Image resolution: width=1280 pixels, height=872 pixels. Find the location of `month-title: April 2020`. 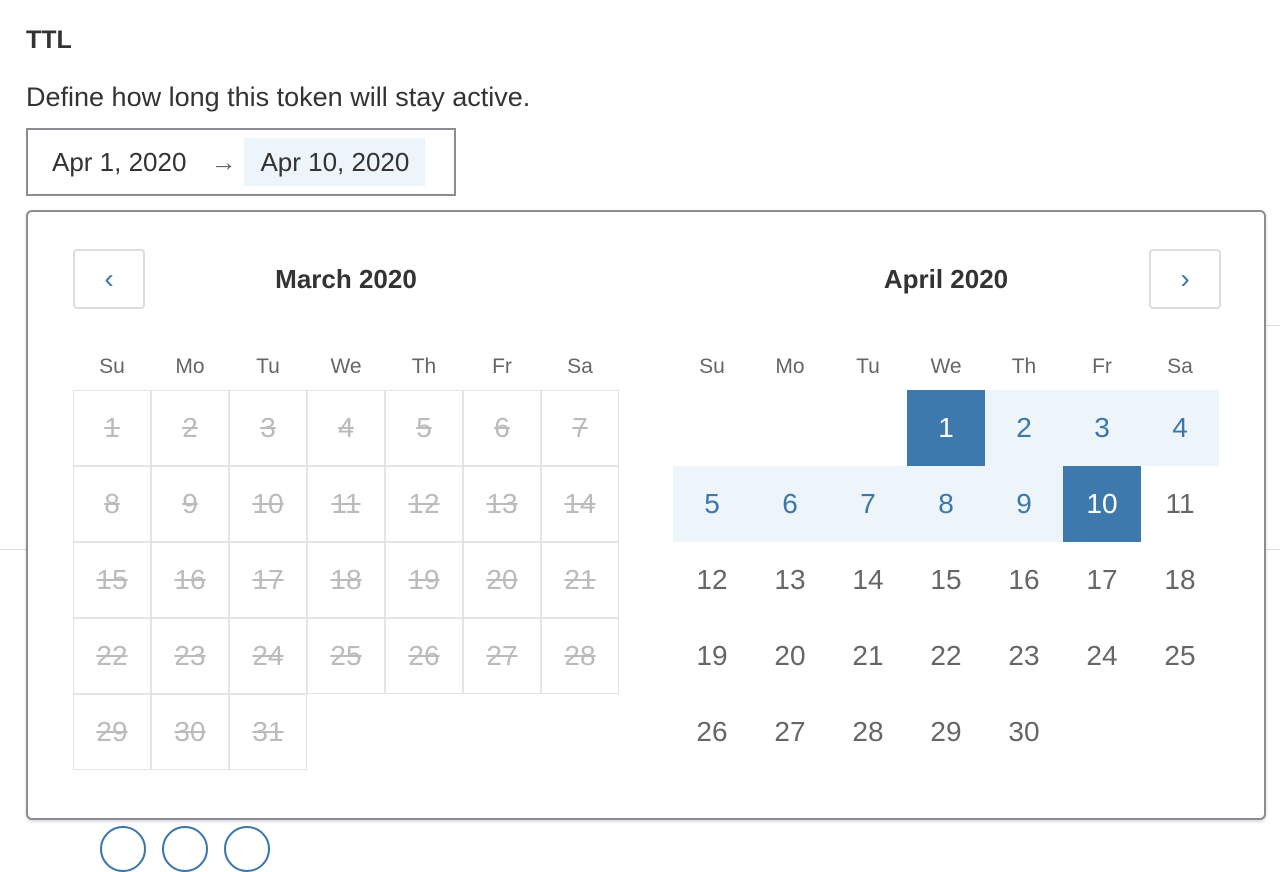

month-title: April 2020 is located at coordinates (946, 279).